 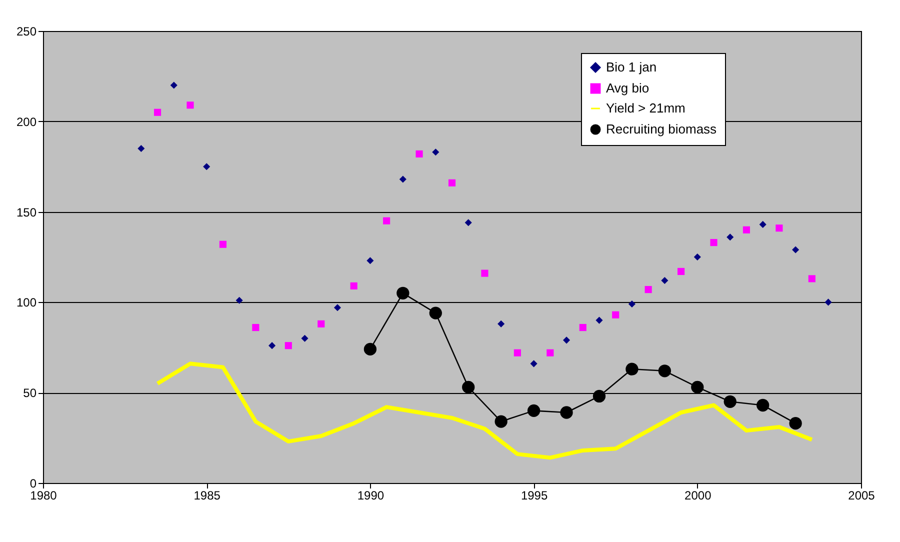 I want to click on x-tick-label: 1990, so click(x=370, y=495).